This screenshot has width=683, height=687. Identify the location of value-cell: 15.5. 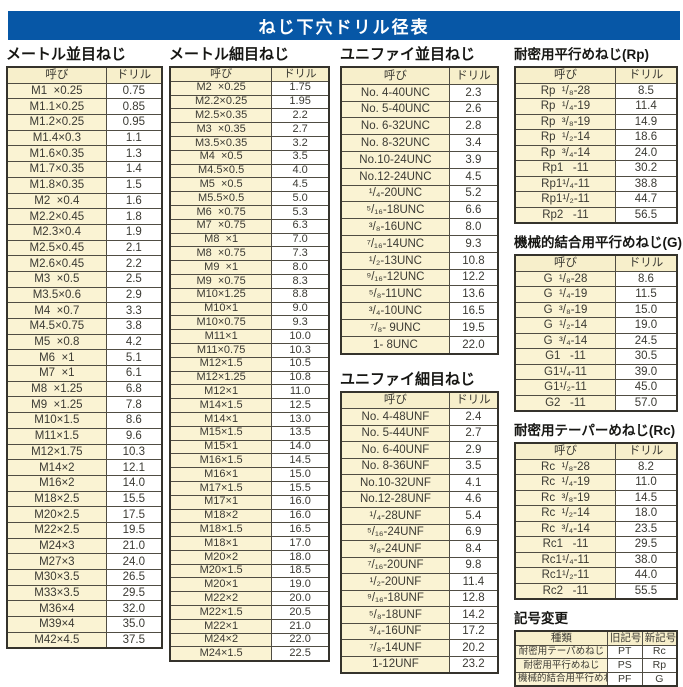
(134, 499).